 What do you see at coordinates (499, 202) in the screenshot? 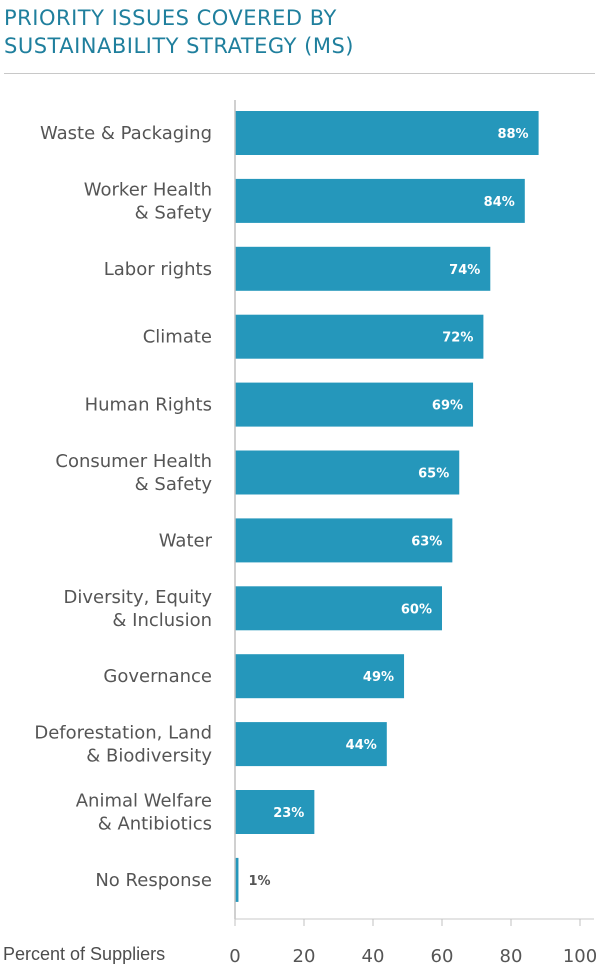
I see `bar-value-label: 84%` at bounding box center [499, 202].